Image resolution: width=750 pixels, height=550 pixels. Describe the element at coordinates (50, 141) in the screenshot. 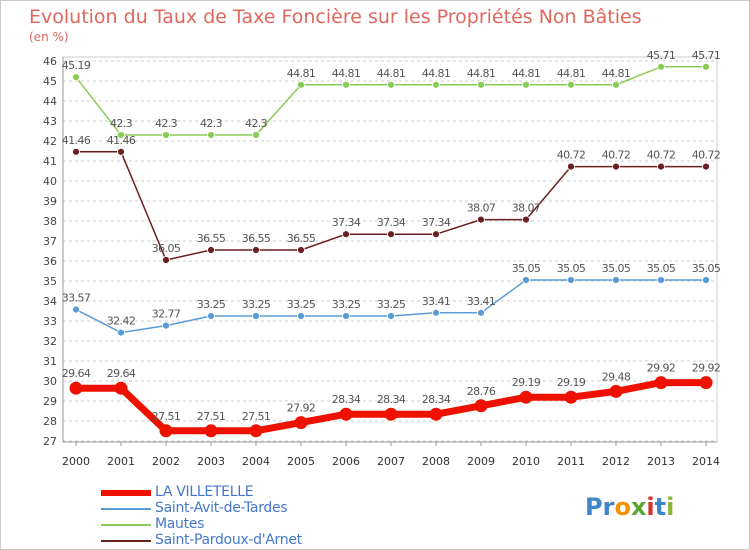

I see `y-tick-label: 42` at that location.